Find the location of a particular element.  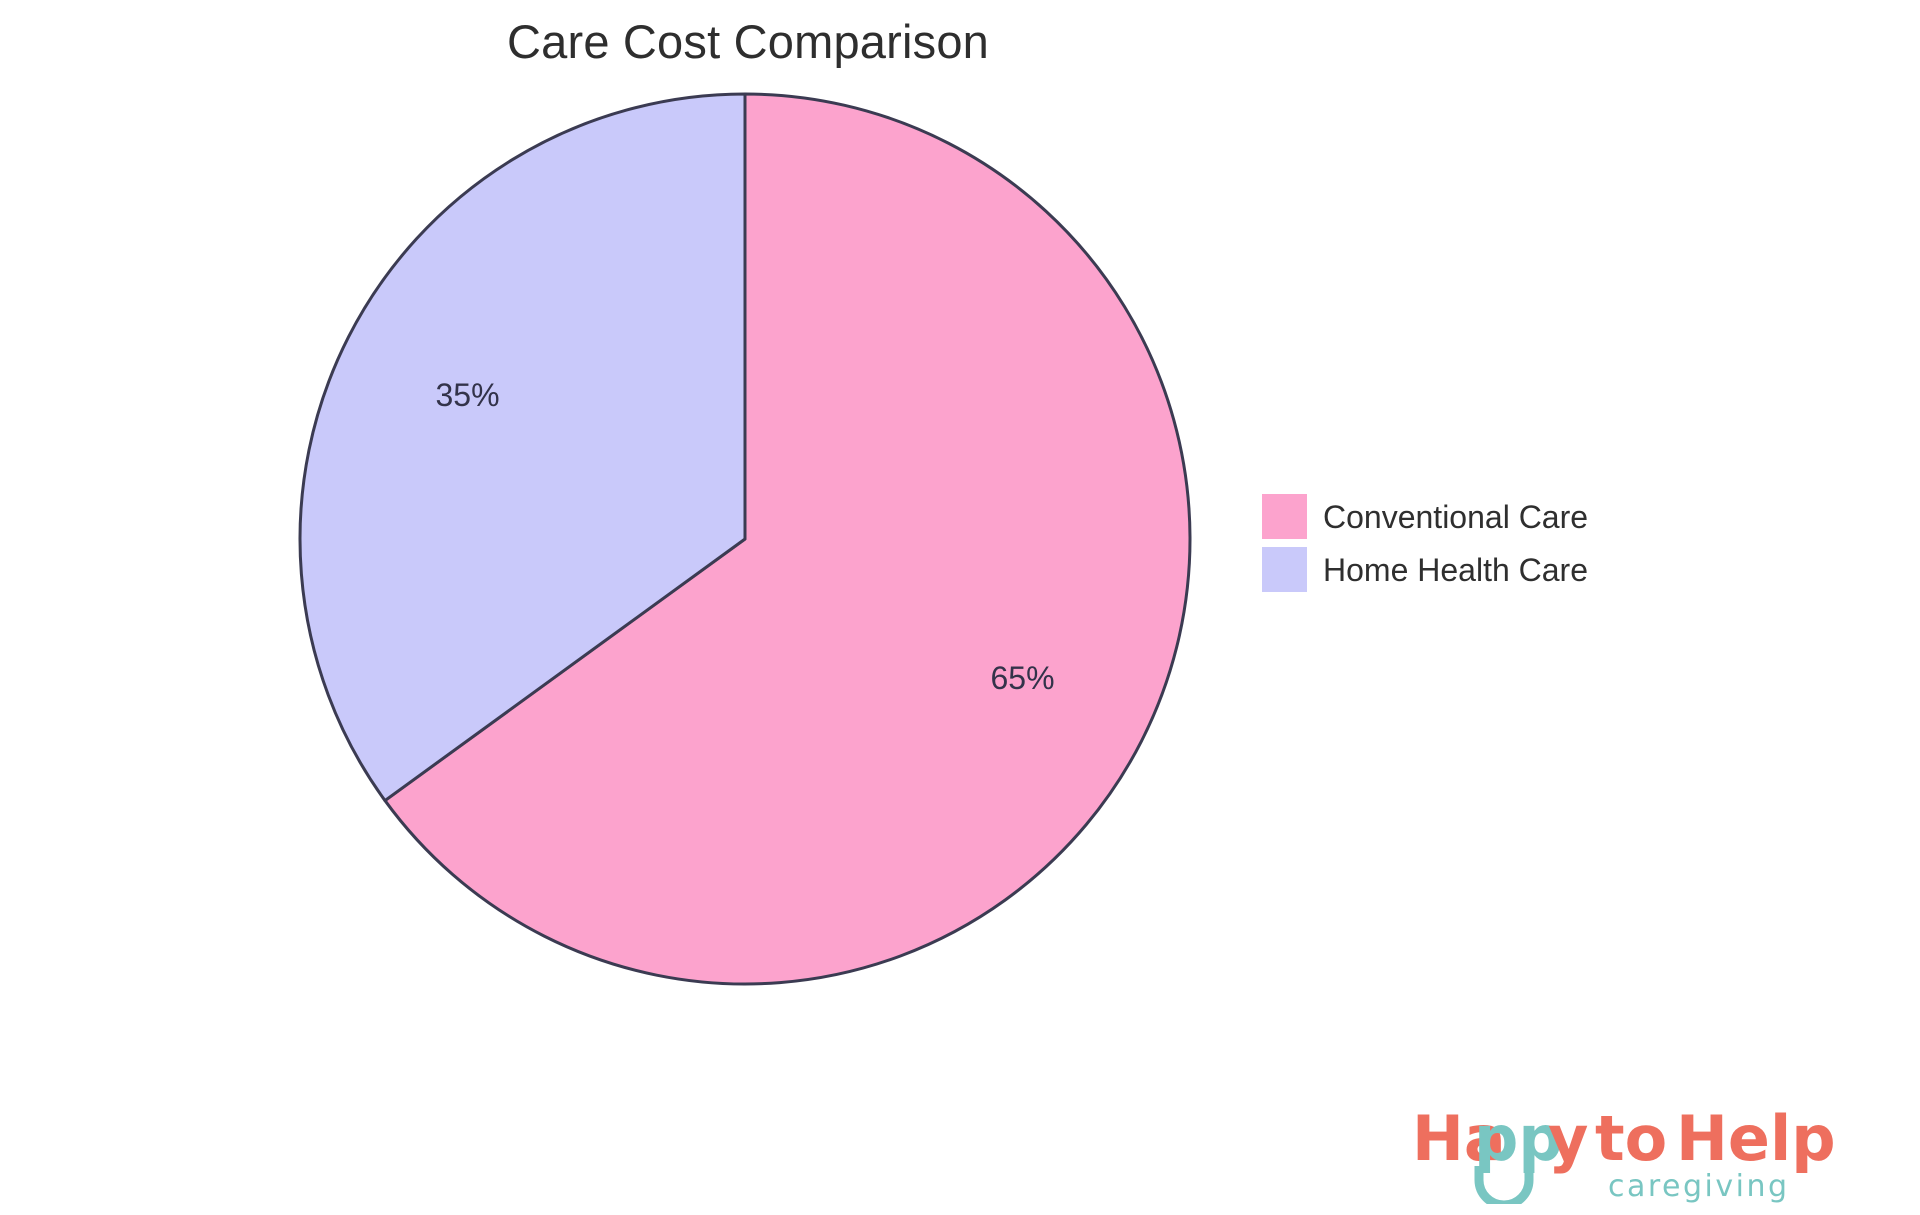

brand-logo: Ha pp y to Help caregiving is located at coordinates (1652, 1151).